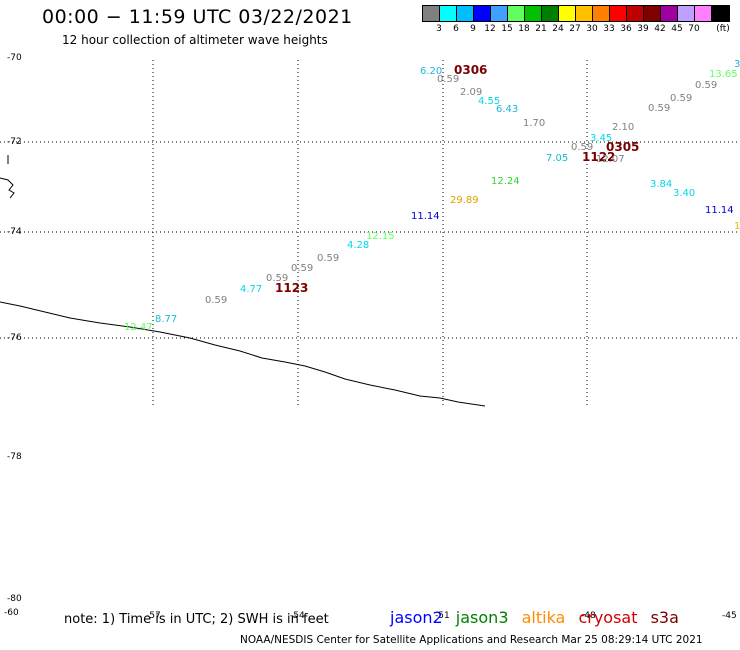 This screenshot has width=740, height=650. What do you see at coordinates (297, 616) in the screenshot?
I see `lon-label: -54` at bounding box center [297, 616].